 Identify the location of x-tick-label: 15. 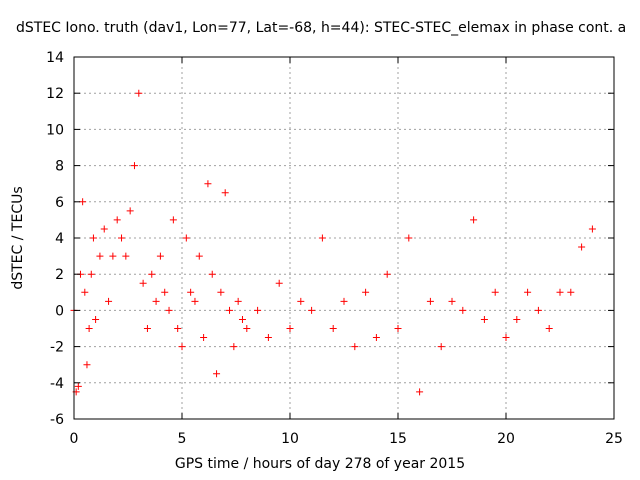
(398, 439).